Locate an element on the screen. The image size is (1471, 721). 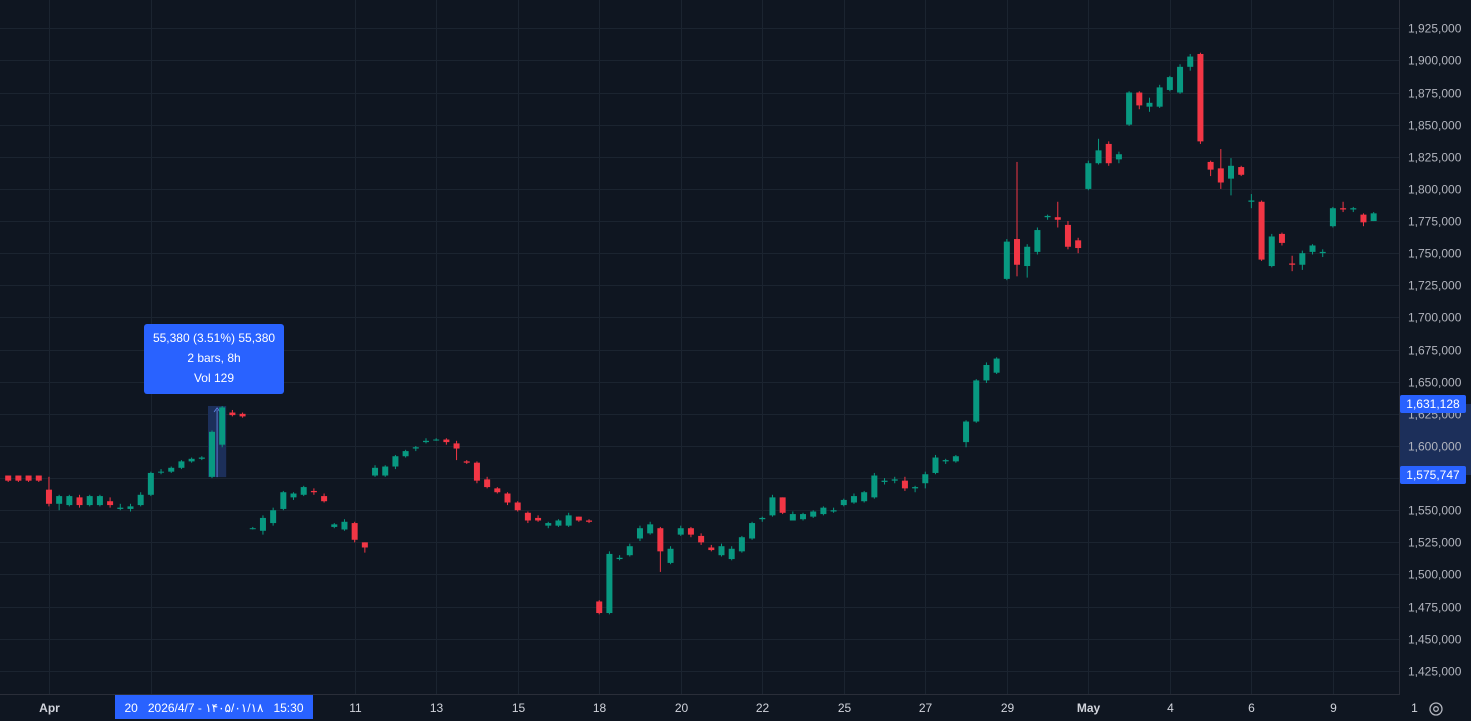
price-axis is located at coordinates (1435, 347).